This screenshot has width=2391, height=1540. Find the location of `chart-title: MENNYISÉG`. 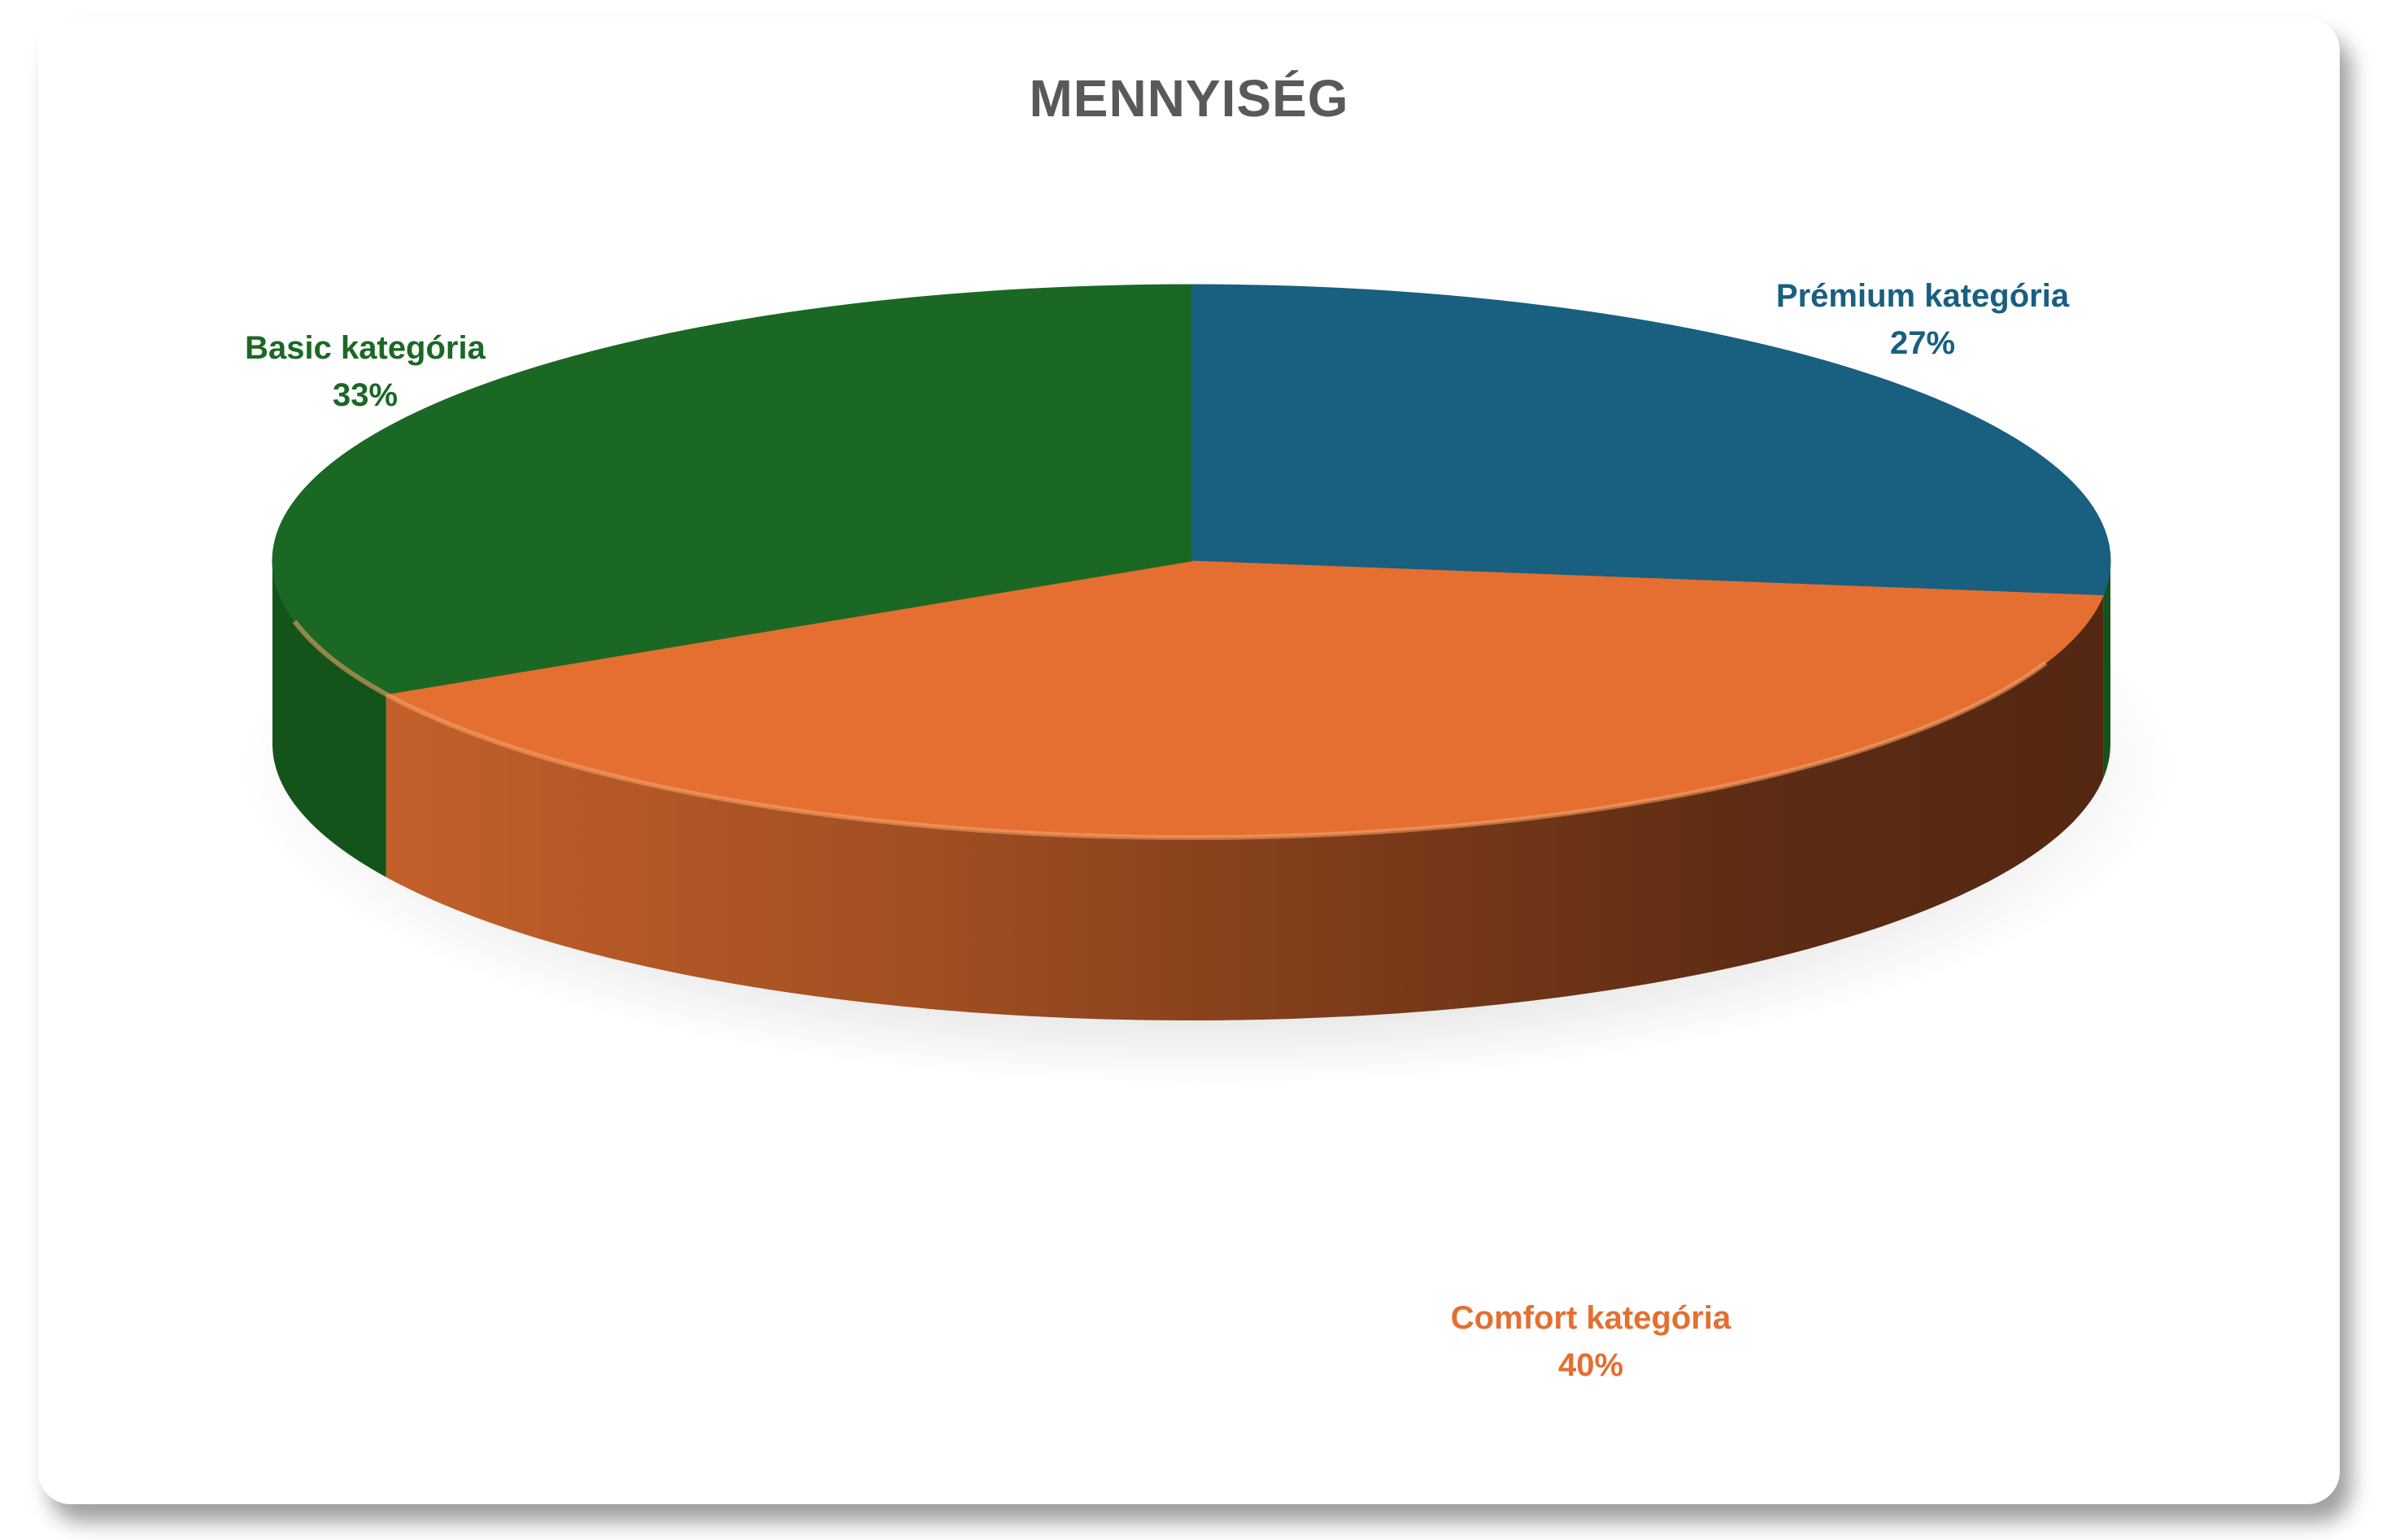

chart-title: MENNYISÉG is located at coordinates (1189, 98).